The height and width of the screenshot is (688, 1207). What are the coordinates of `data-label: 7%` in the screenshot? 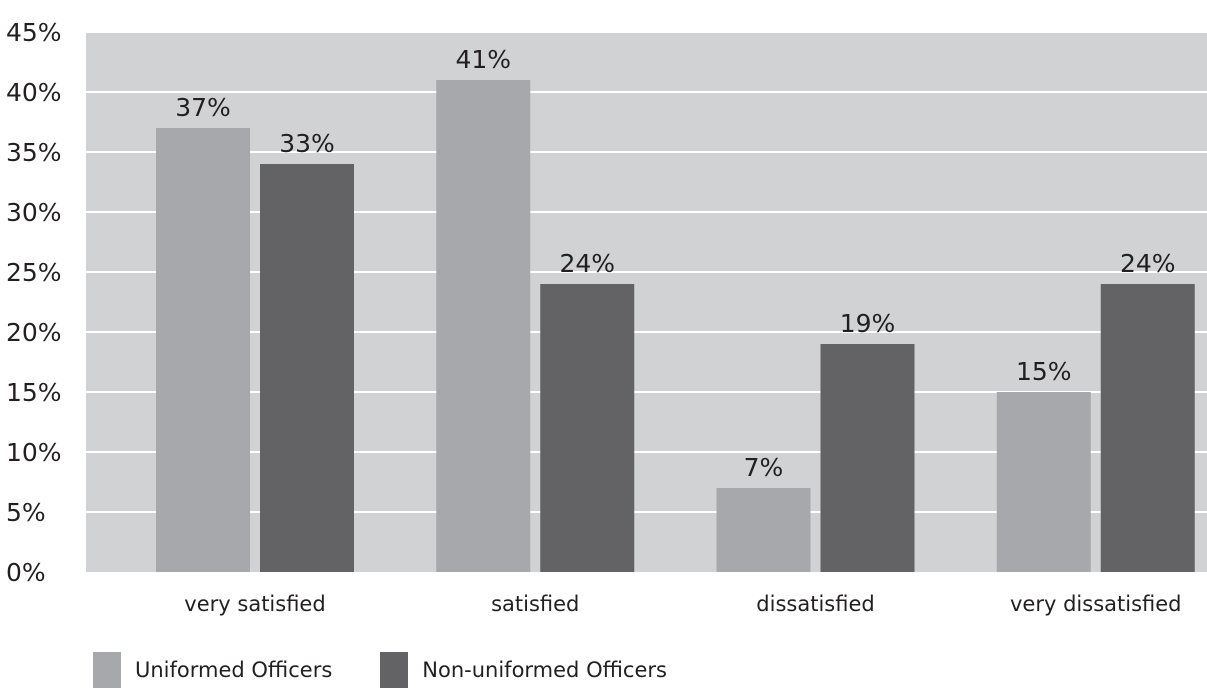 It's located at (764, 467).